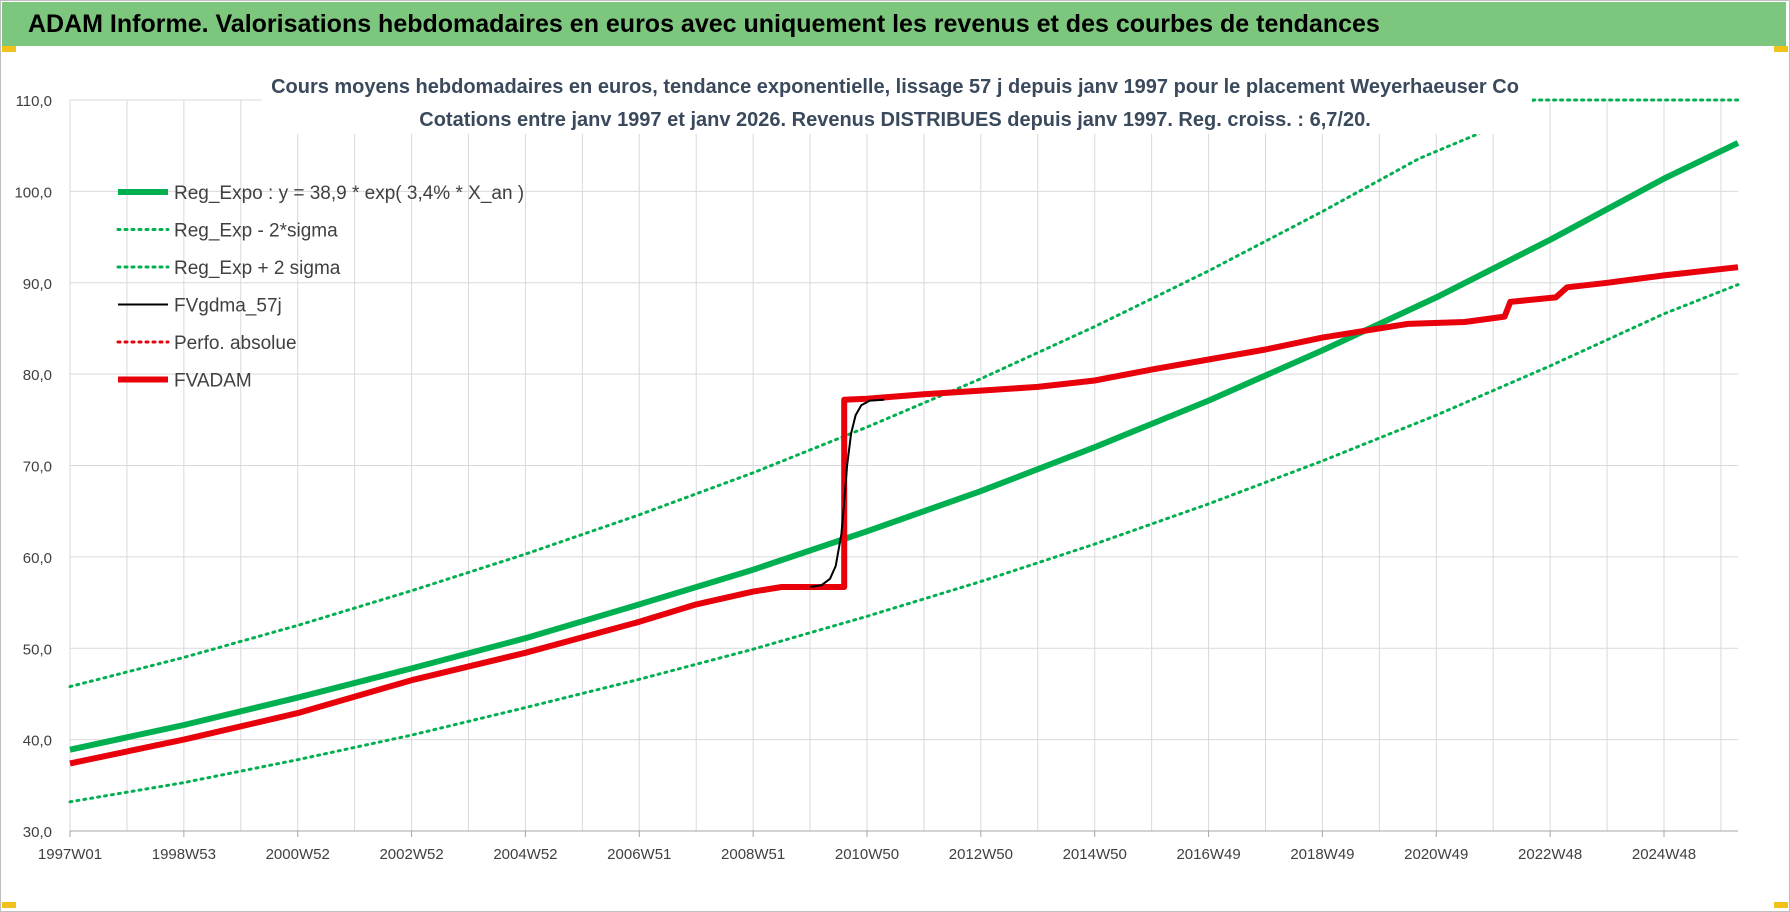 Image resolution: width=1790 pixels, height=912 pixels. I want to click on y-tick-label: 90,0, so click(37, 284).